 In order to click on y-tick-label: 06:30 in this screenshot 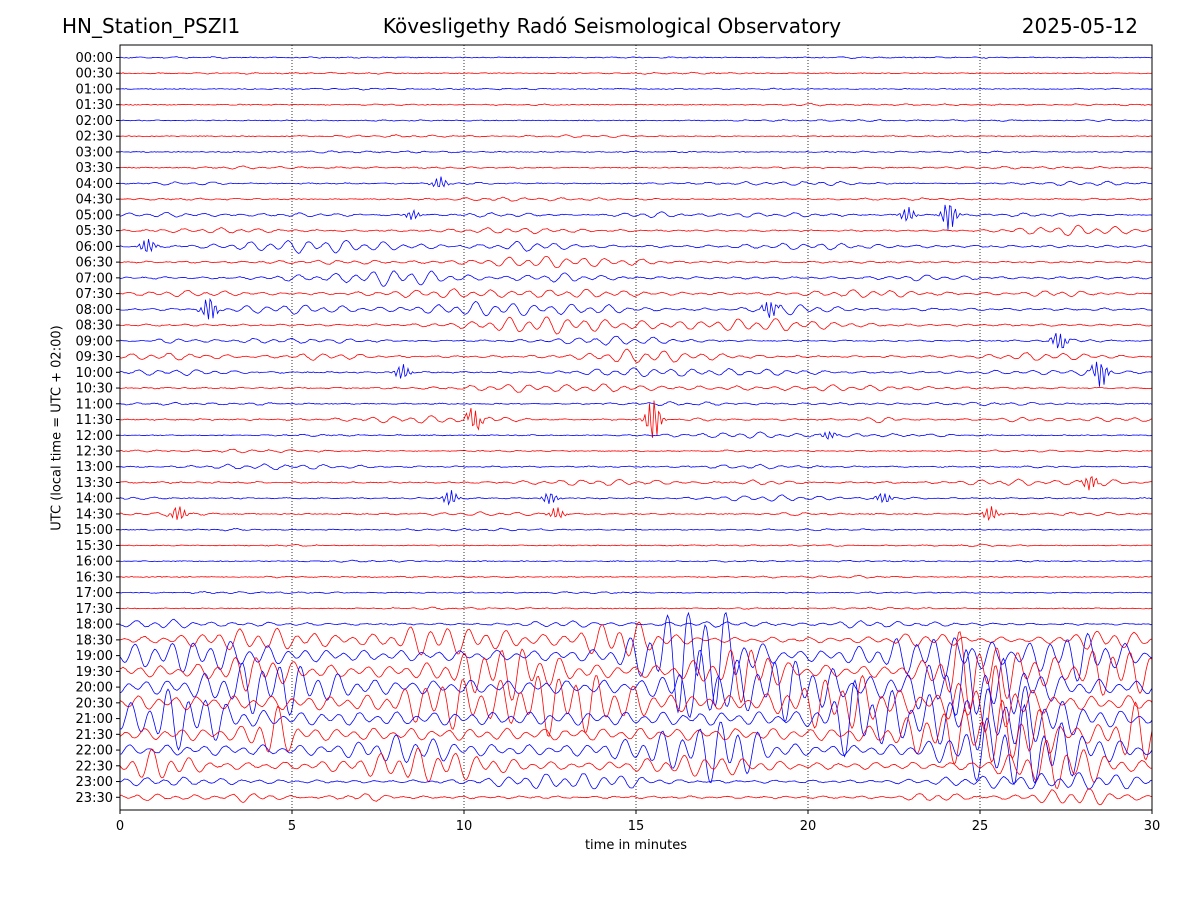, I will do `click(94, 263)`.